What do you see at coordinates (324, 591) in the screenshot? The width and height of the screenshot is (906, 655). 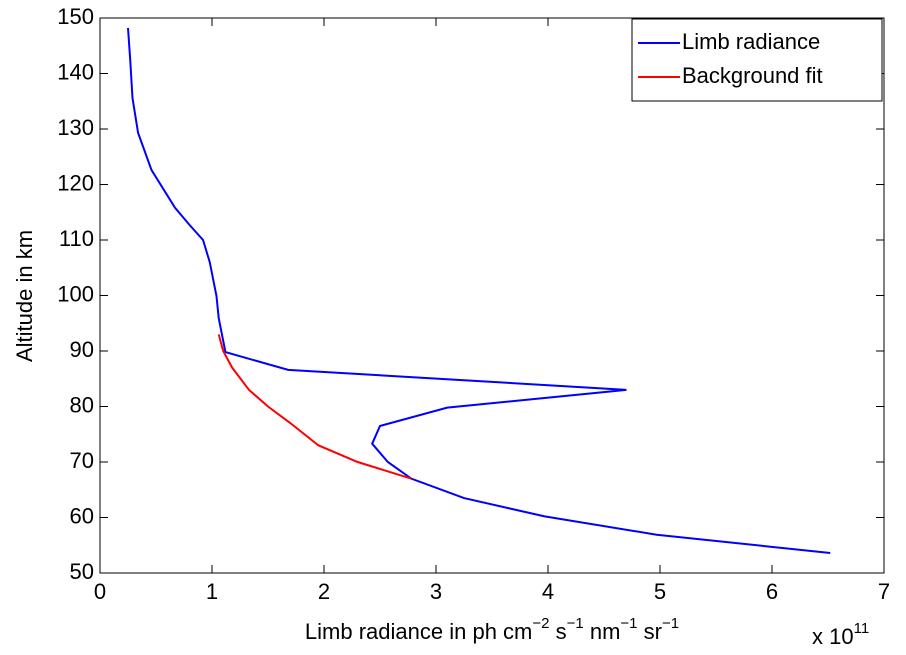 I see `x-tick-label: 2` at bounding box center [324, 591].